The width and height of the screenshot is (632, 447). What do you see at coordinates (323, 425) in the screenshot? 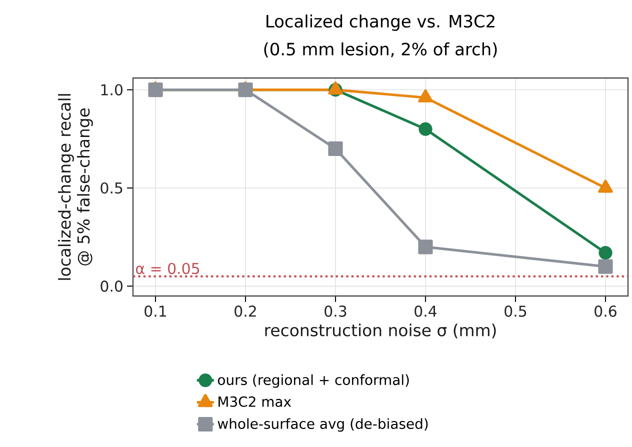
I see `legend-label: whole-surface avg (de-biased)` at bounding box center [323, 425].